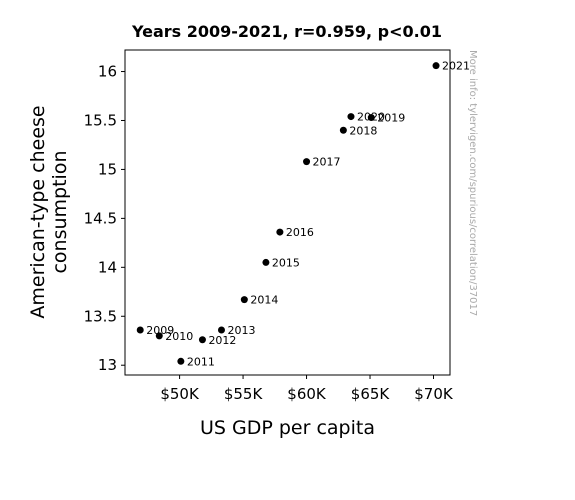 This screenshot has height=500, width=575. I want to click on y-axis-label-line-1: American-type cheese, so click(38, 211).